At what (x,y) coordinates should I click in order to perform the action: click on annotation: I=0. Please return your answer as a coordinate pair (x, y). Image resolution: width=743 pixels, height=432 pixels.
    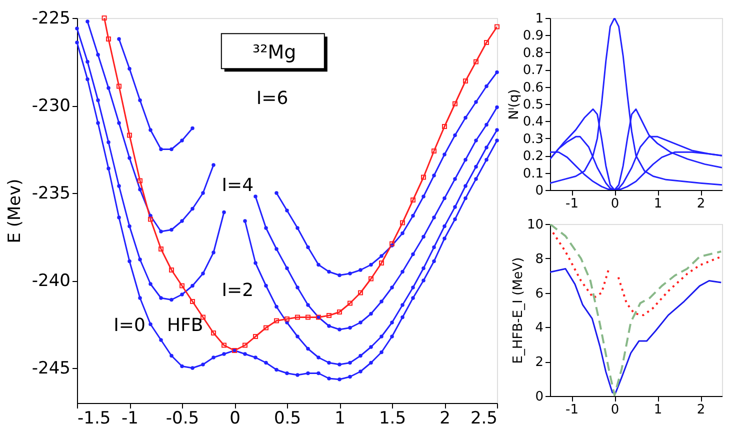
    Looking at the image, I should click on (130, 325).